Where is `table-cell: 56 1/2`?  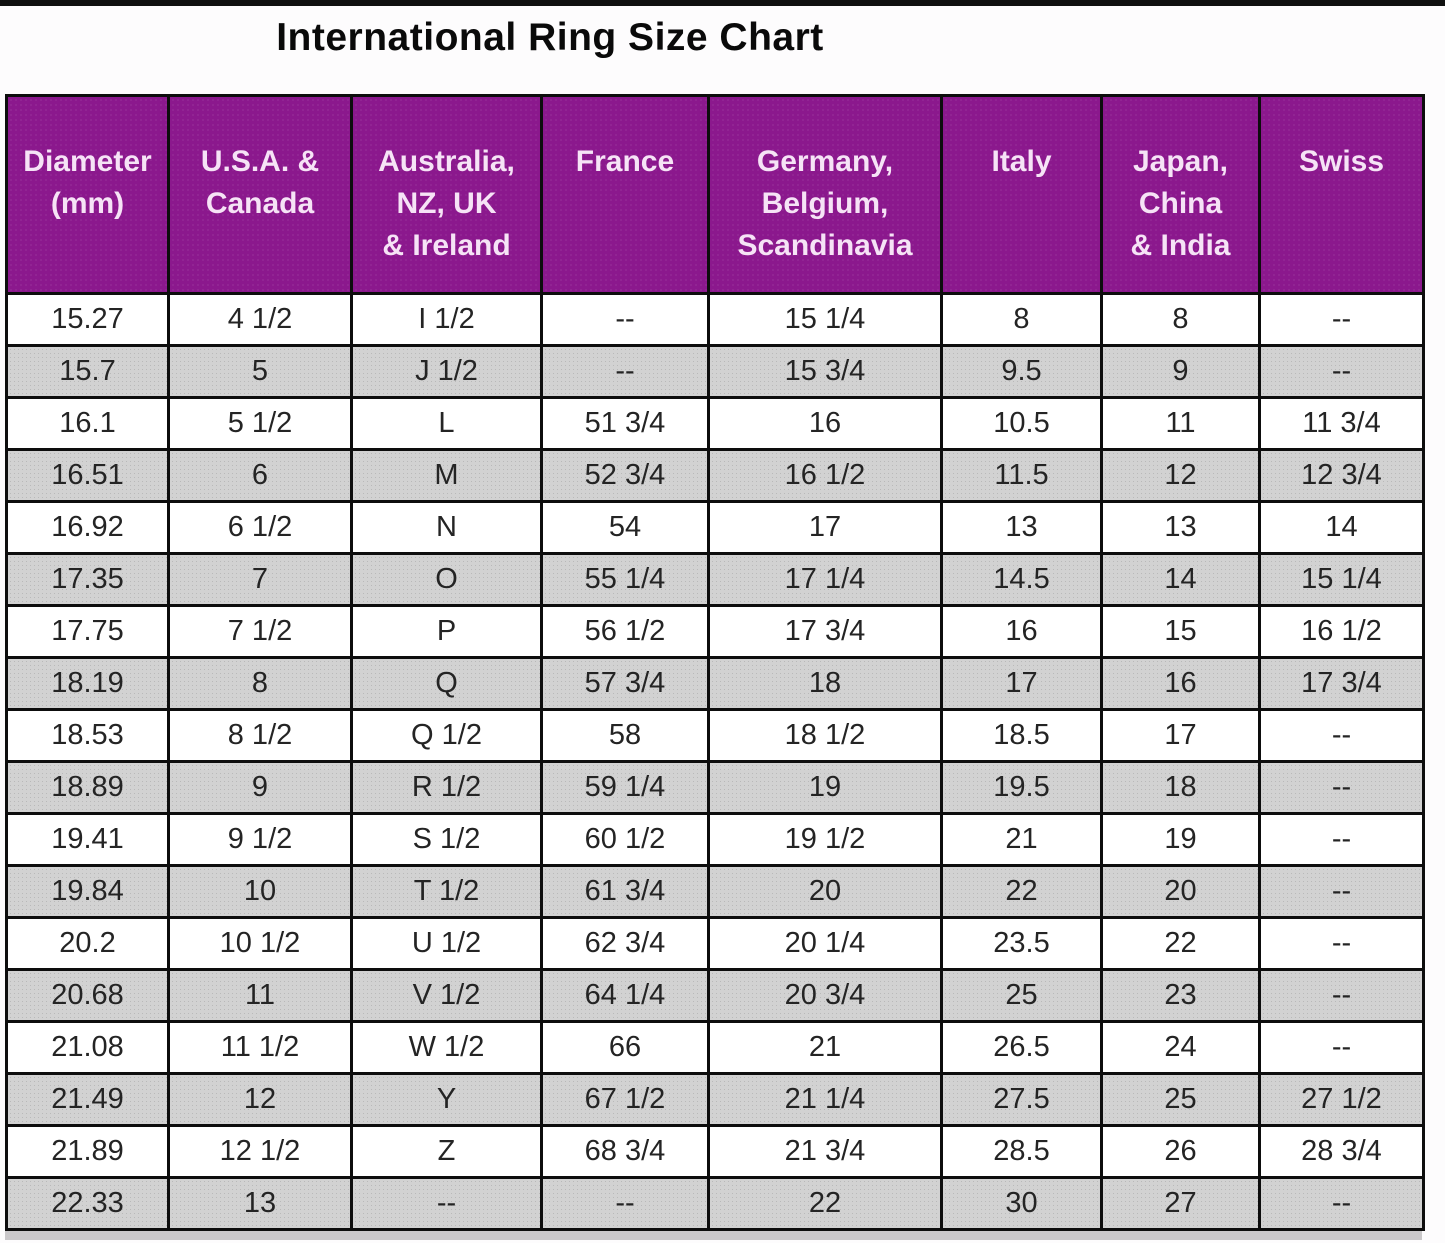
table-cell: 56 1/2 is located at coordinates (625, 631).